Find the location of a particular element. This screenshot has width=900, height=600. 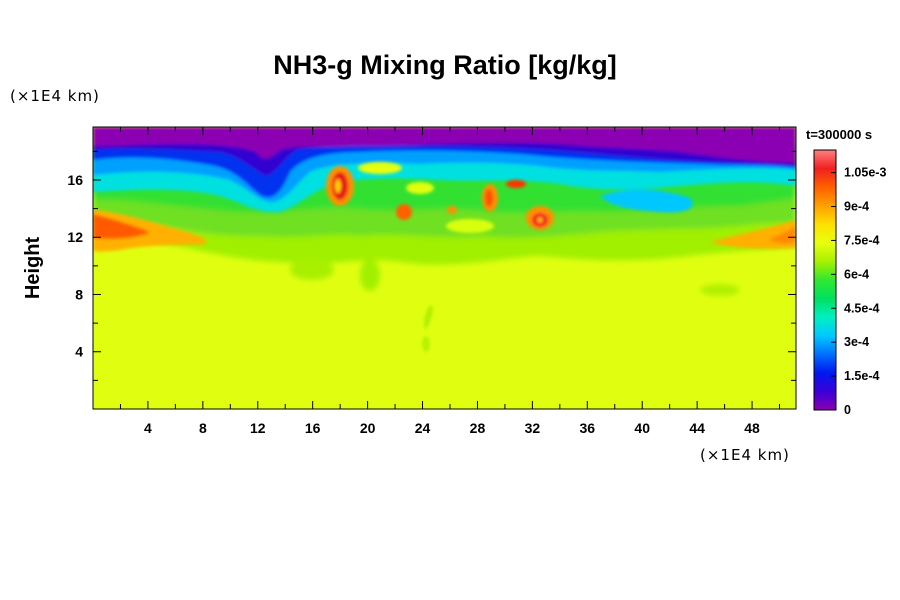

x-tick-label: 48 is located at coordinates (752, 428).